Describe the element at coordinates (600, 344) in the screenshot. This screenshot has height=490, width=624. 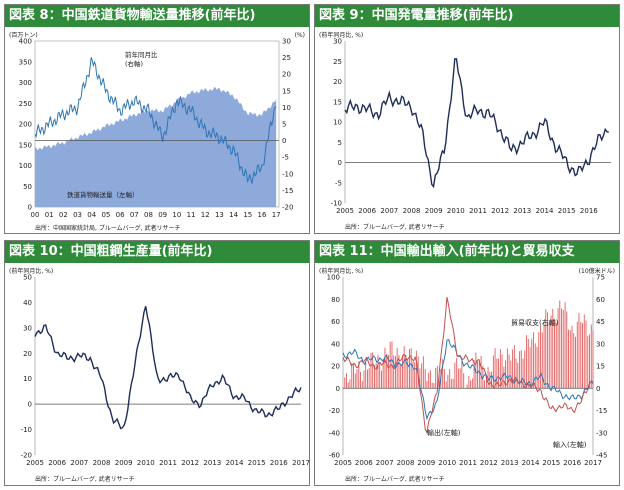
I see `right-tick-label: 30` at that location.